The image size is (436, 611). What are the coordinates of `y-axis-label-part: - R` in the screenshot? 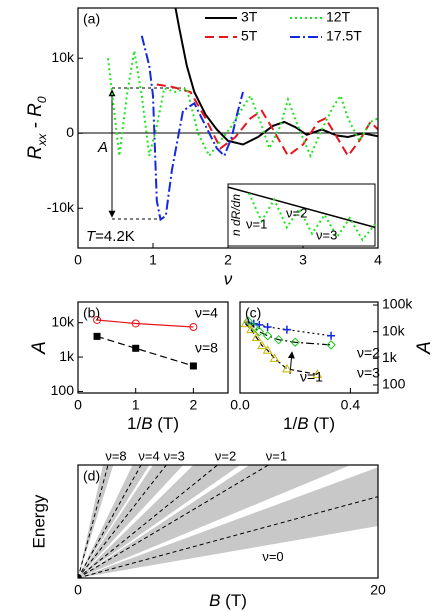 It's located at (35, 118).